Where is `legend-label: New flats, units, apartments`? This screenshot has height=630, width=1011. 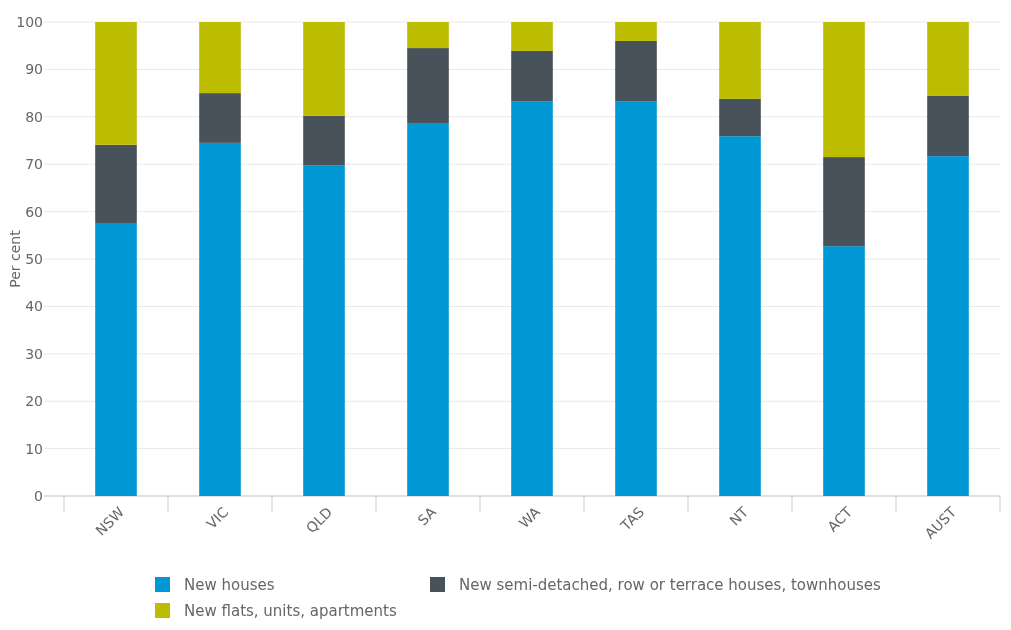 legend-label: New flats, units, apartments is located at coordinates (290, 611).